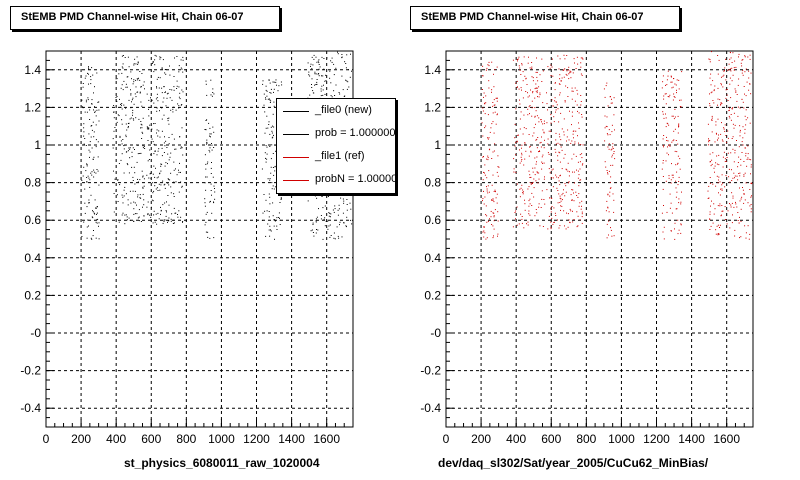 The width and height of the screenshot is (800, 480). Describe the element at coordinates (32, 220) in the screenshot. I see `y-tick-label: 0.6` at that location.